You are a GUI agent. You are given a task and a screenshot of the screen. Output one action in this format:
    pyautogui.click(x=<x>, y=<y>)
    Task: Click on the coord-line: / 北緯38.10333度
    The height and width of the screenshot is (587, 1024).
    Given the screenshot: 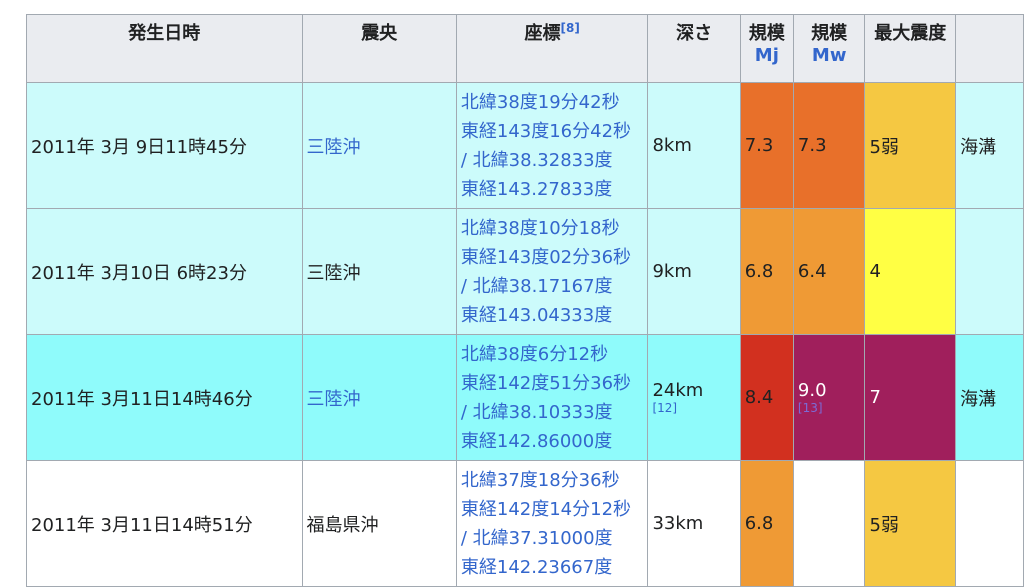 What is the action you would take?
    pyautogui.click(x=536, y=412)
    